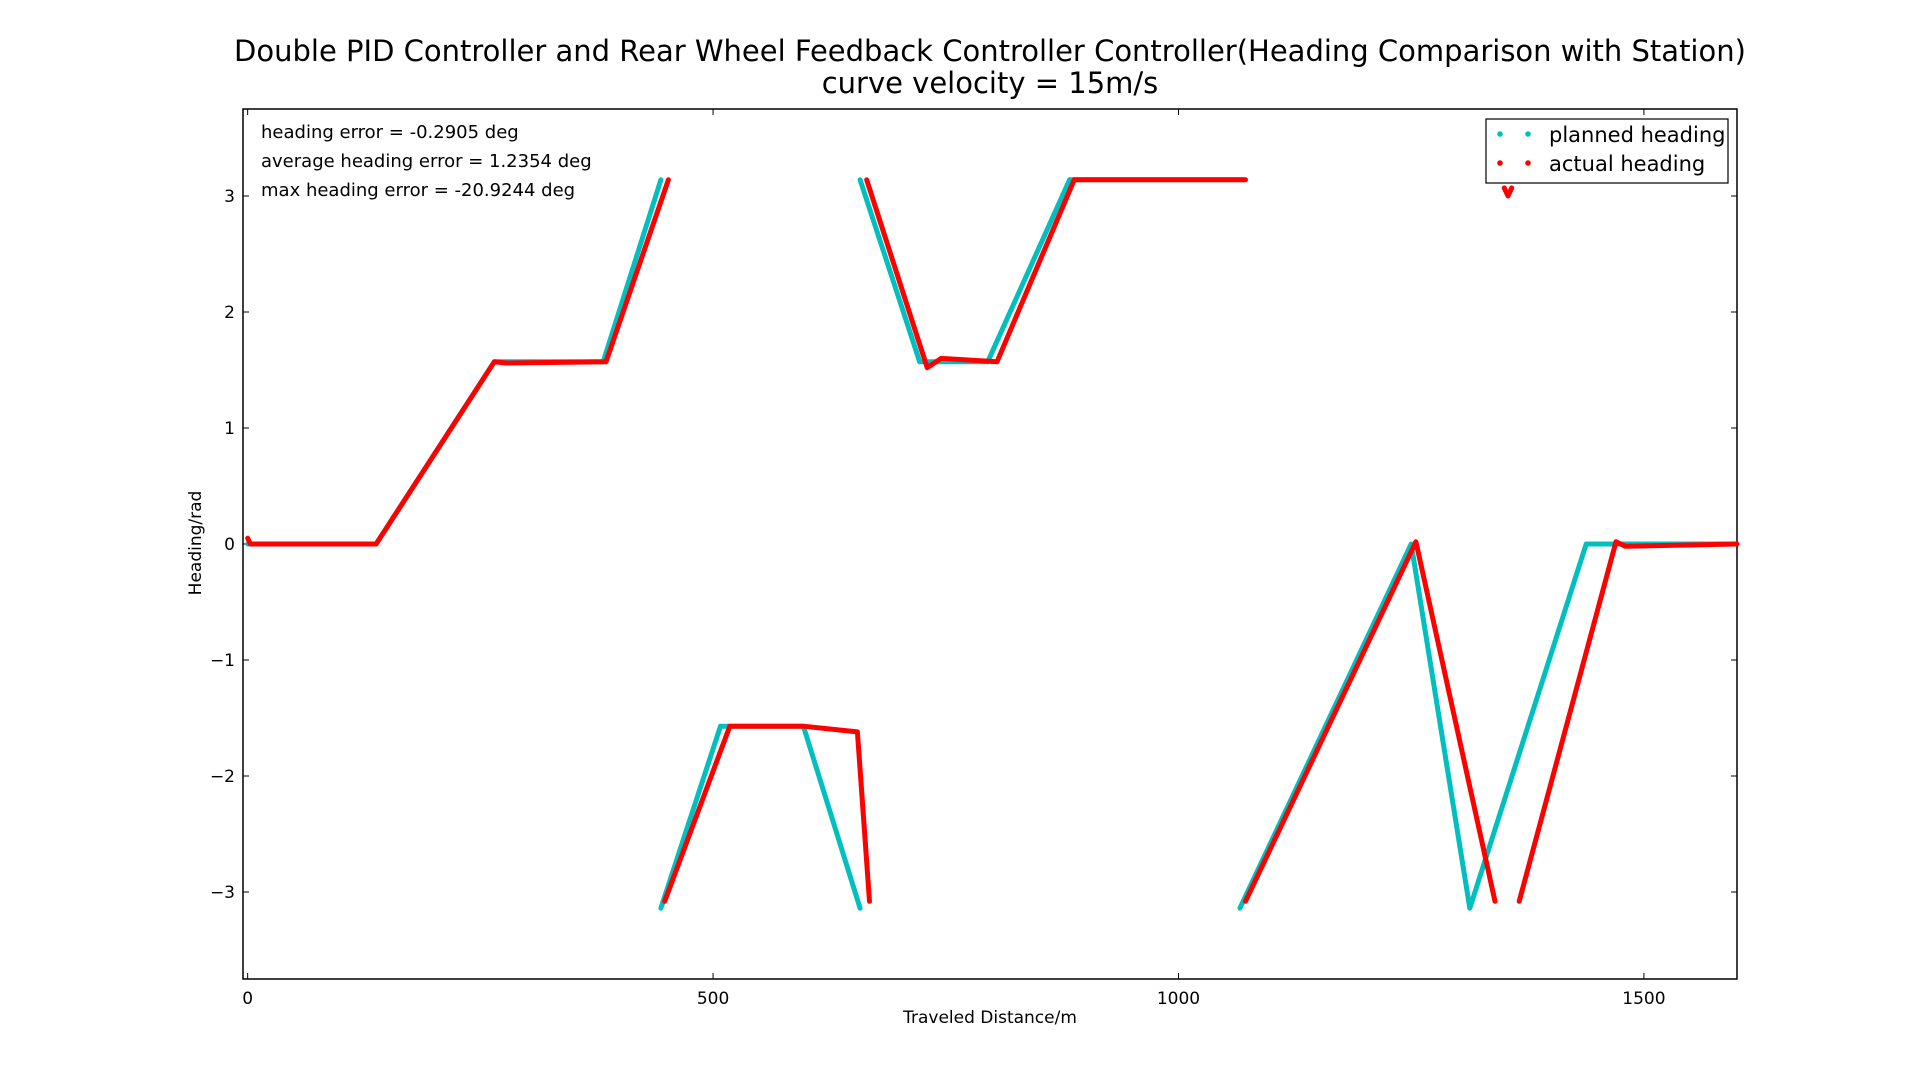  Describe the element at coordinates (1637, 135) in the screenshot. I see `legend-label-planned: planned heading` at that location.